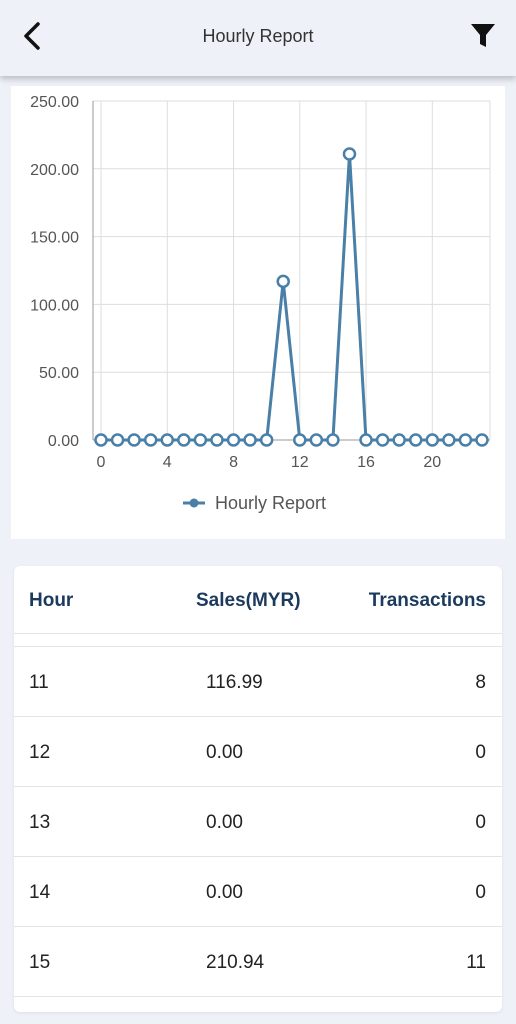  I want to click on y-tick-label: 100.00, so click(54, 305).